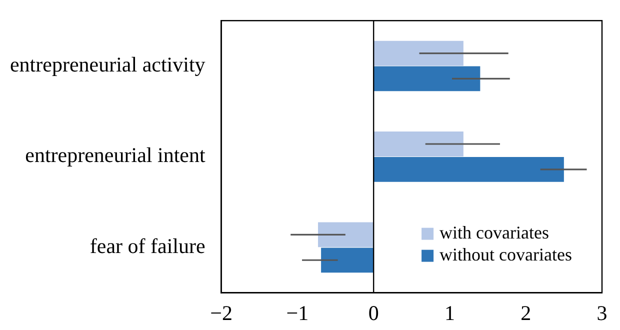 This screenshot has width=620, height=330. I want to click on x-tick-label: −1, so click(297, 312).